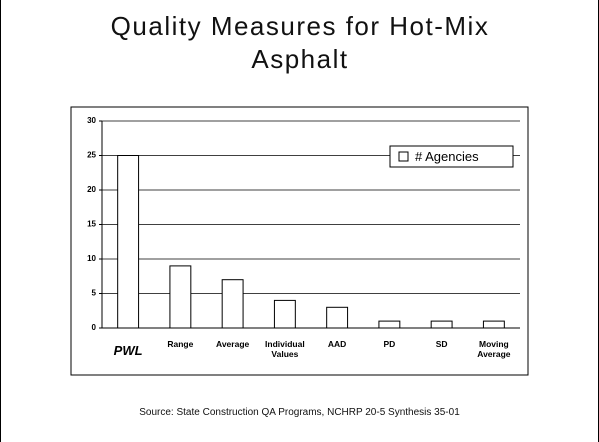 This screenshot has width=599, height=442. What do you see at coordinates (403, 156) in the screenshot?
I see `legend-swatch` at bounding box center [403, 156].